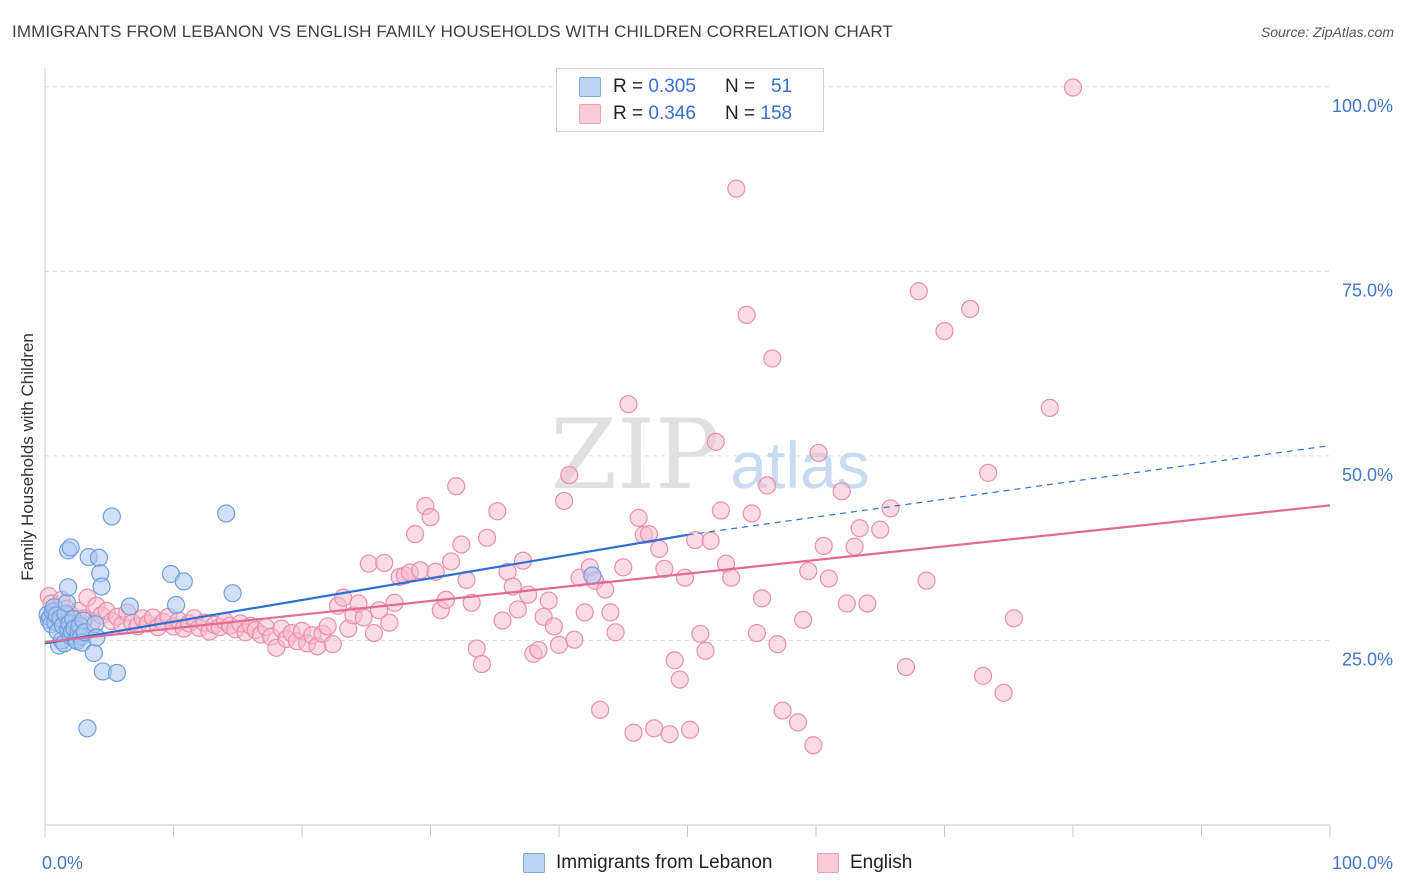  I want to click on series-legend-label-pink: English, so click(881, 862).